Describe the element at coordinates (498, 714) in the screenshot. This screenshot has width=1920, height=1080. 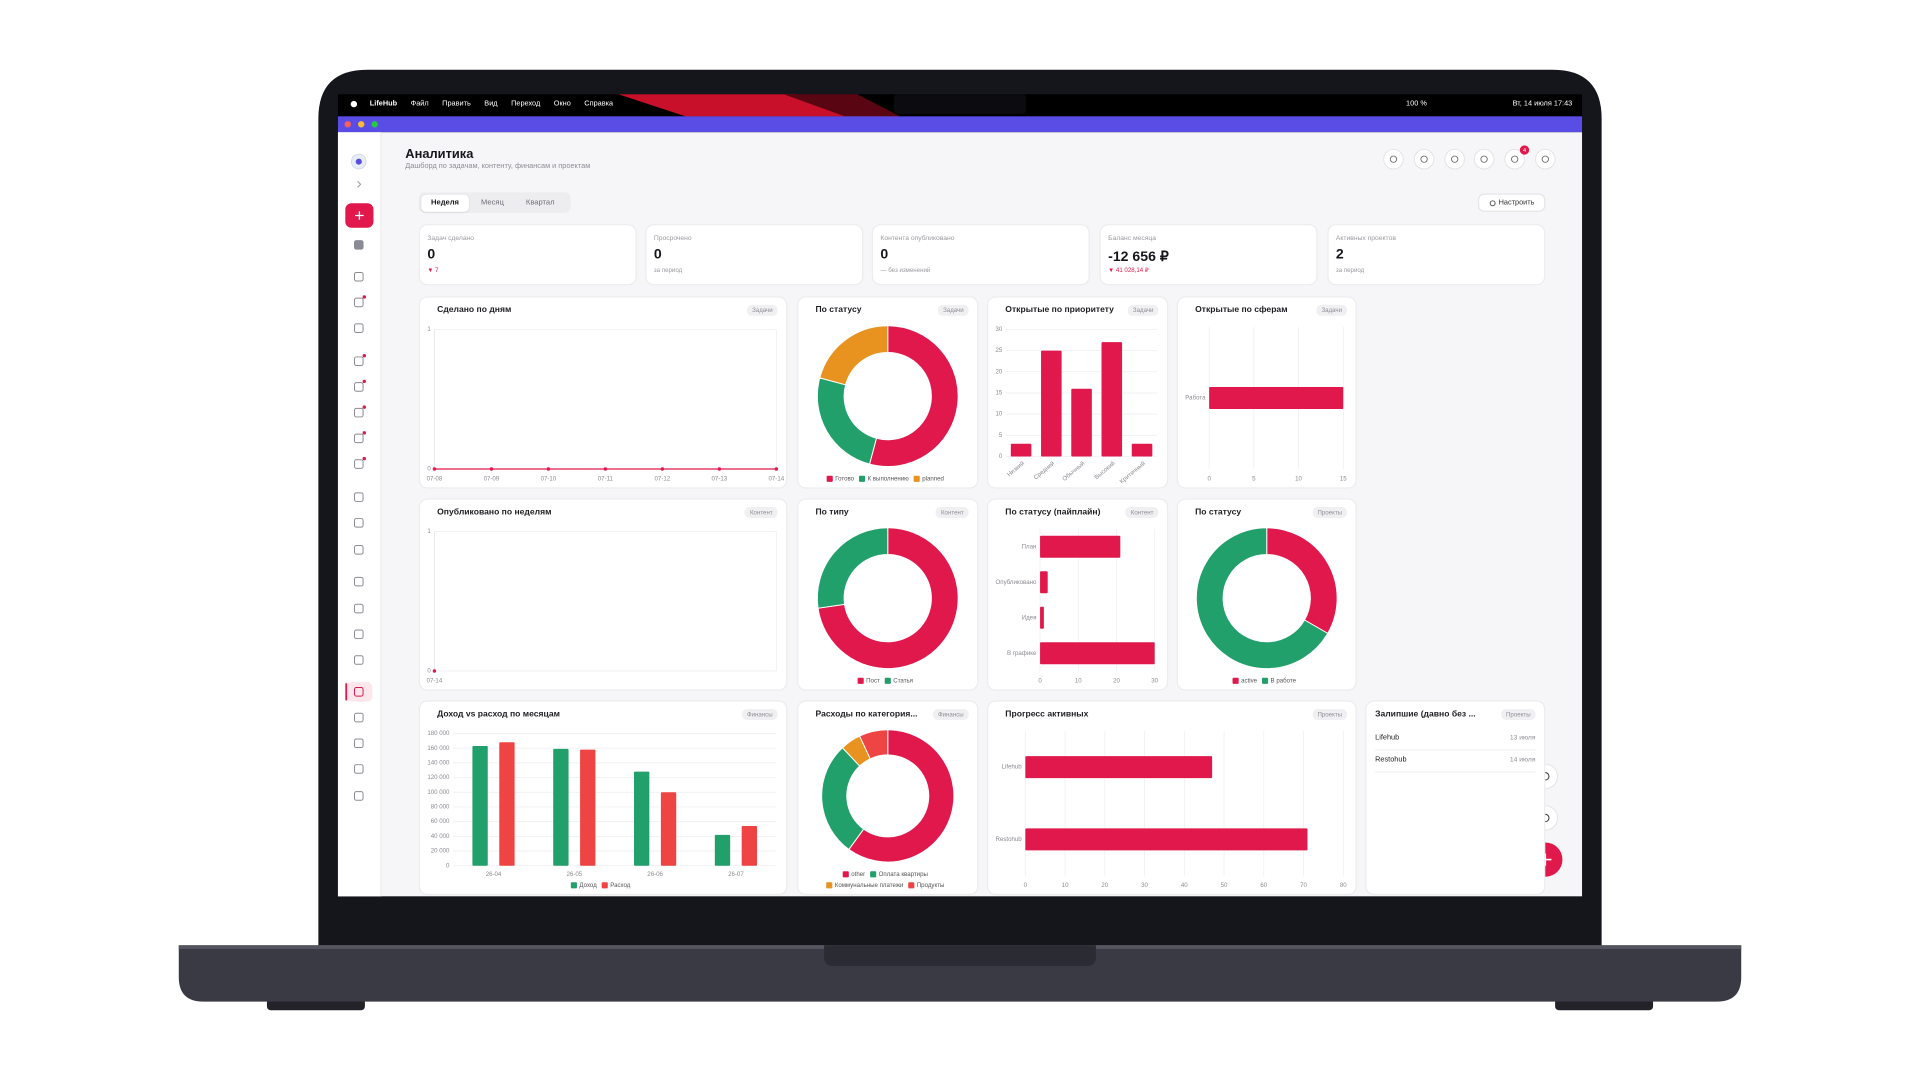
I see `chart-title: Доход vs расход по месяцам` at that location.